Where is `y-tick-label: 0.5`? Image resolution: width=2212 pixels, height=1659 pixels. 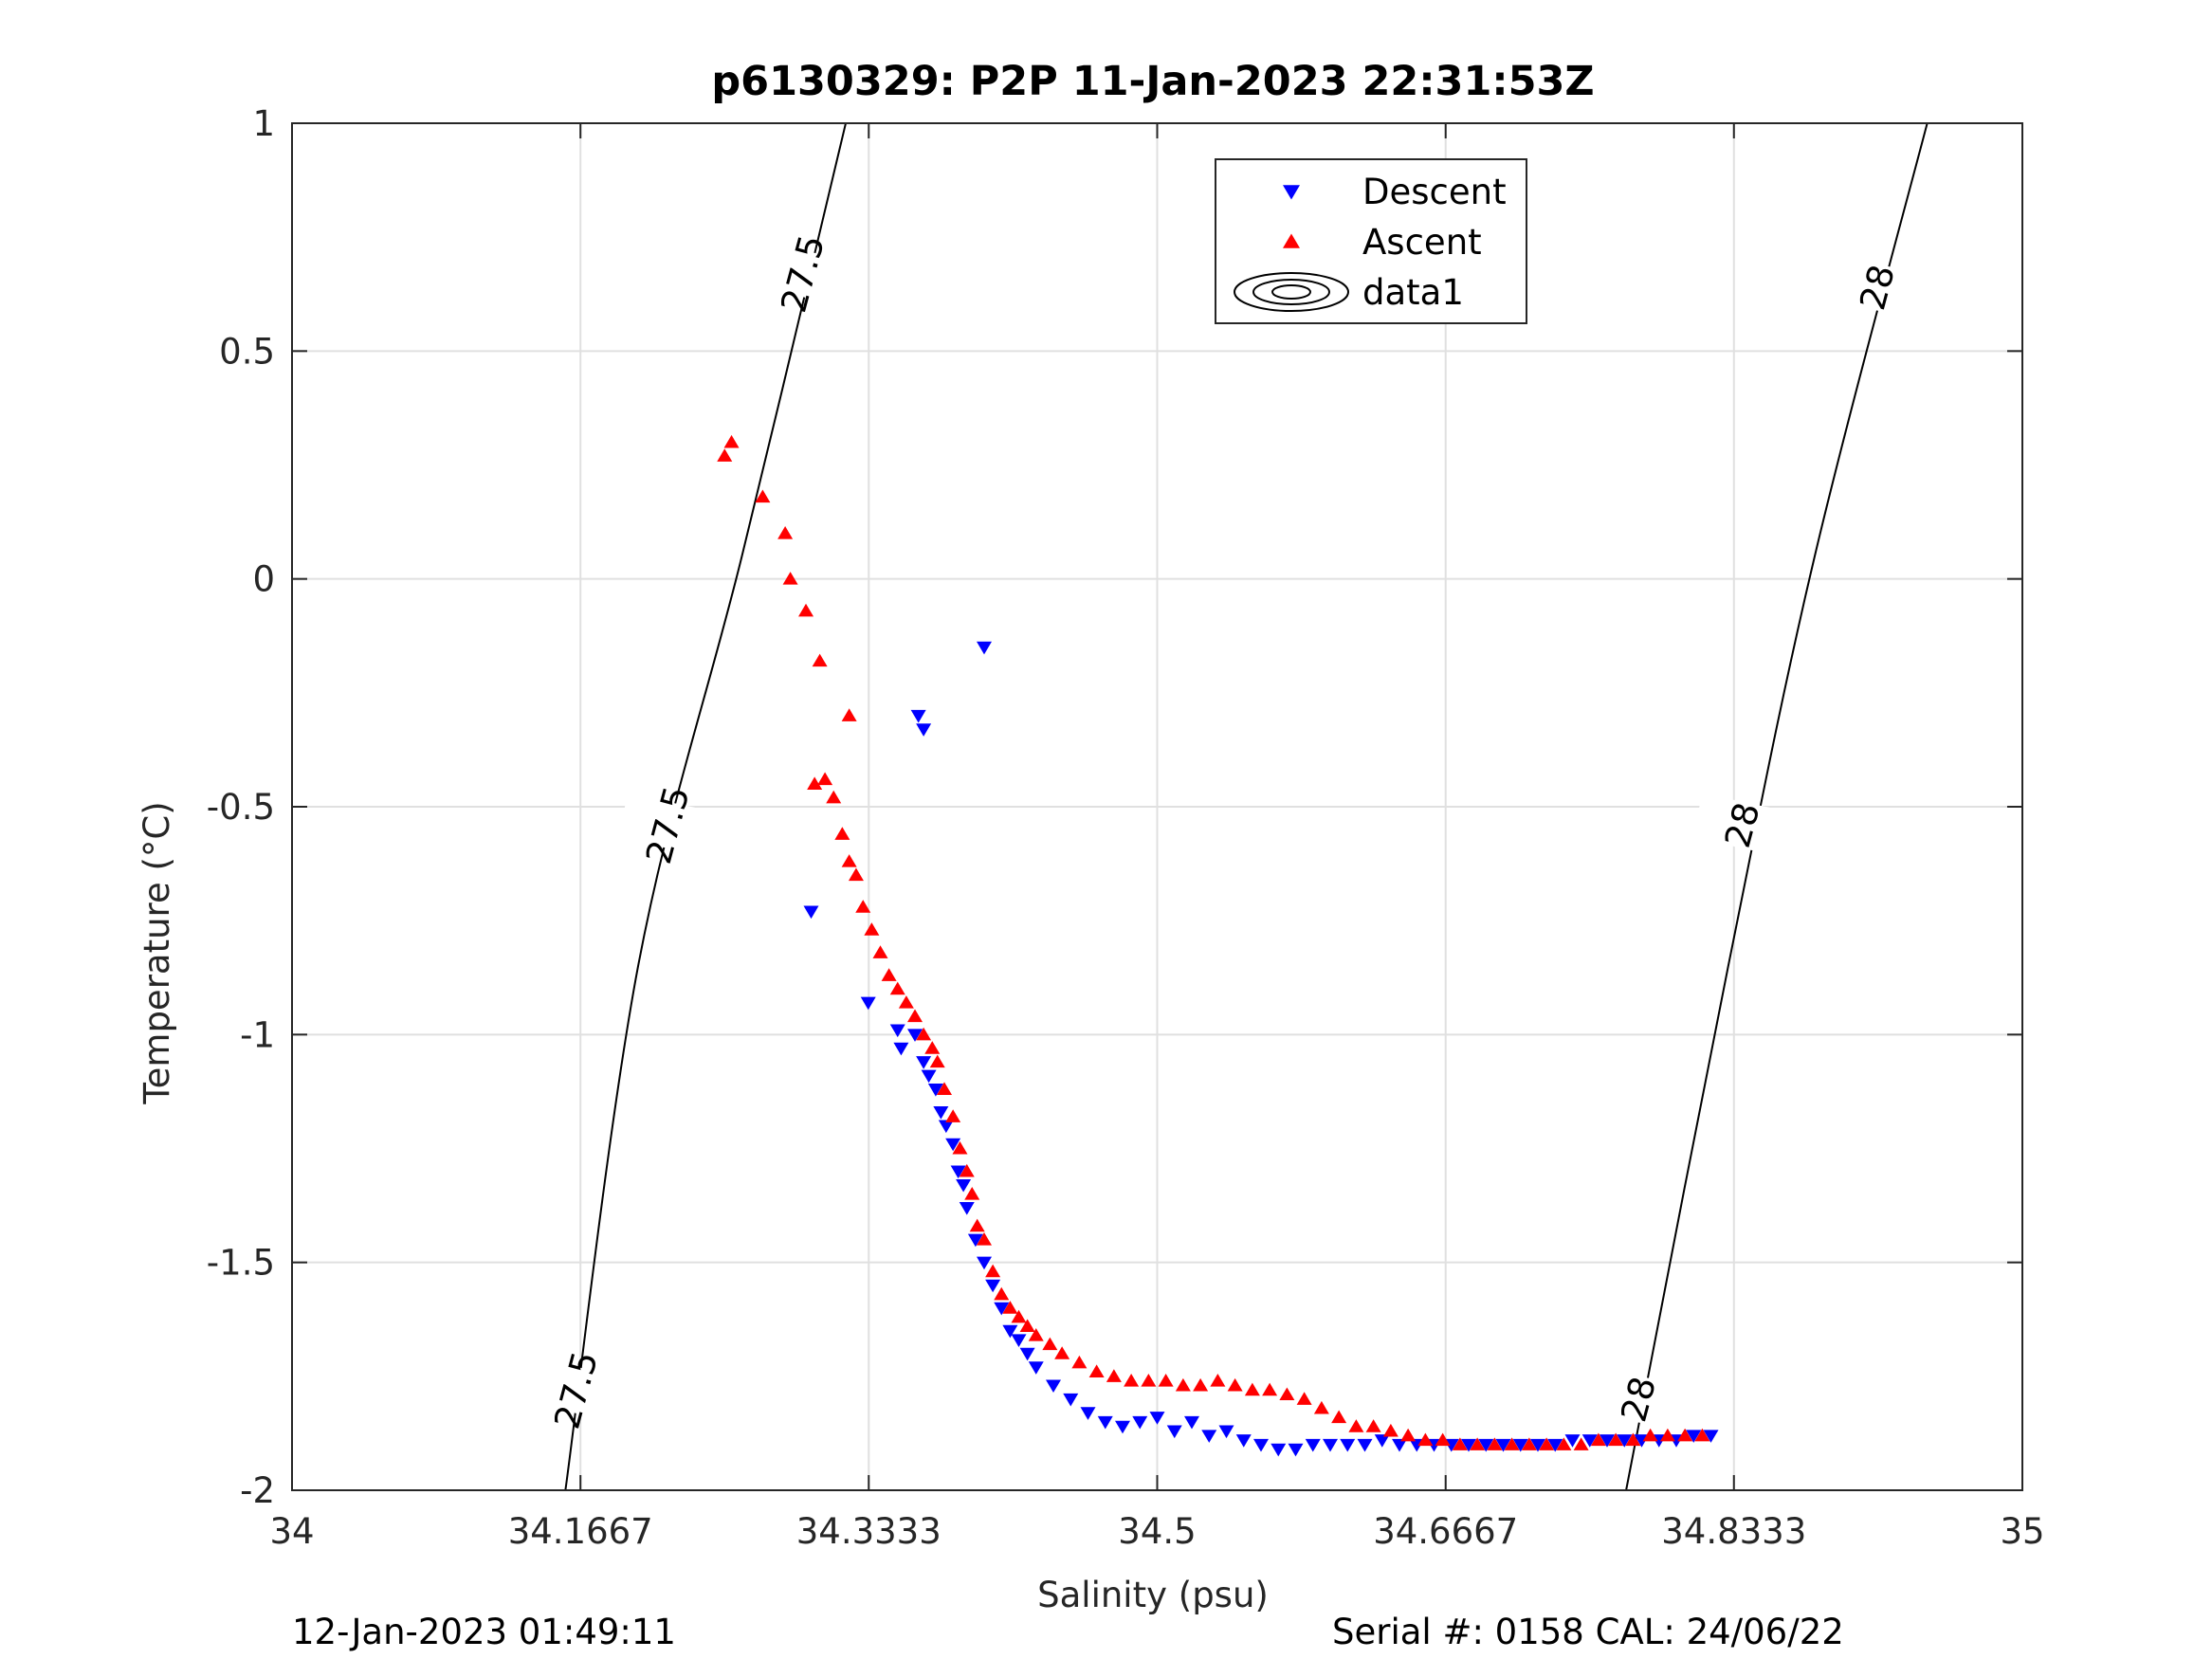 y-tick-label: 0.5 is located at coordinates (247, 351).